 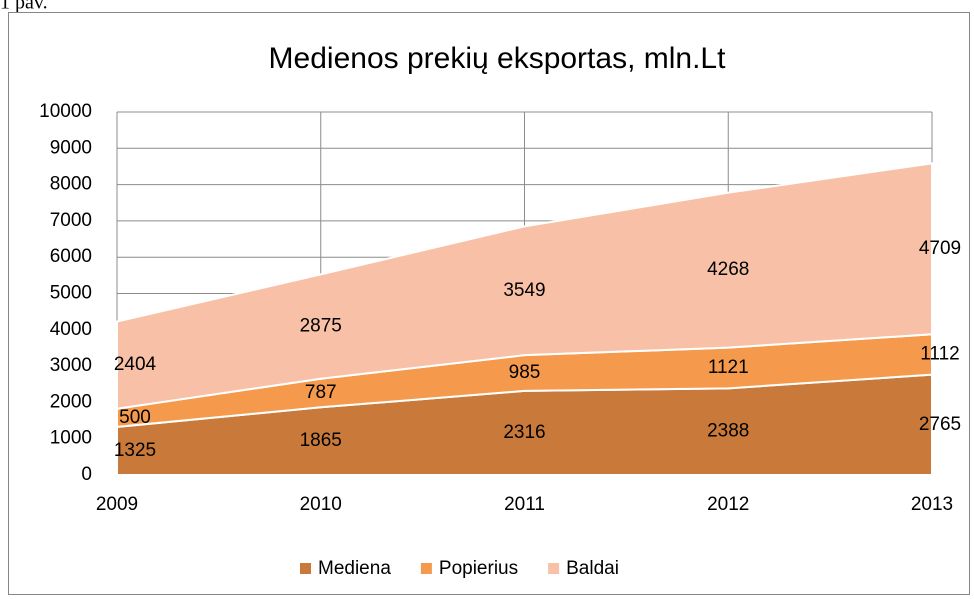 What do you see at coordinates (940, 248) in the screenshot?
I see `data-label: 4709` at bounding box center [940, 248].